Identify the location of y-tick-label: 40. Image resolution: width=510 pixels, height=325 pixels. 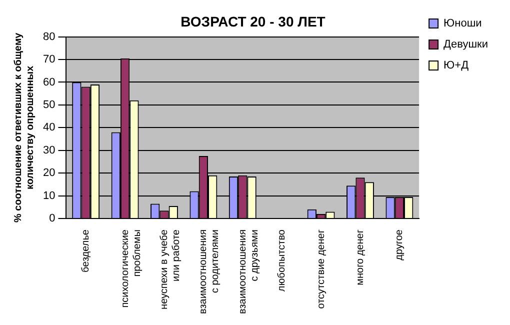
(49, 128).